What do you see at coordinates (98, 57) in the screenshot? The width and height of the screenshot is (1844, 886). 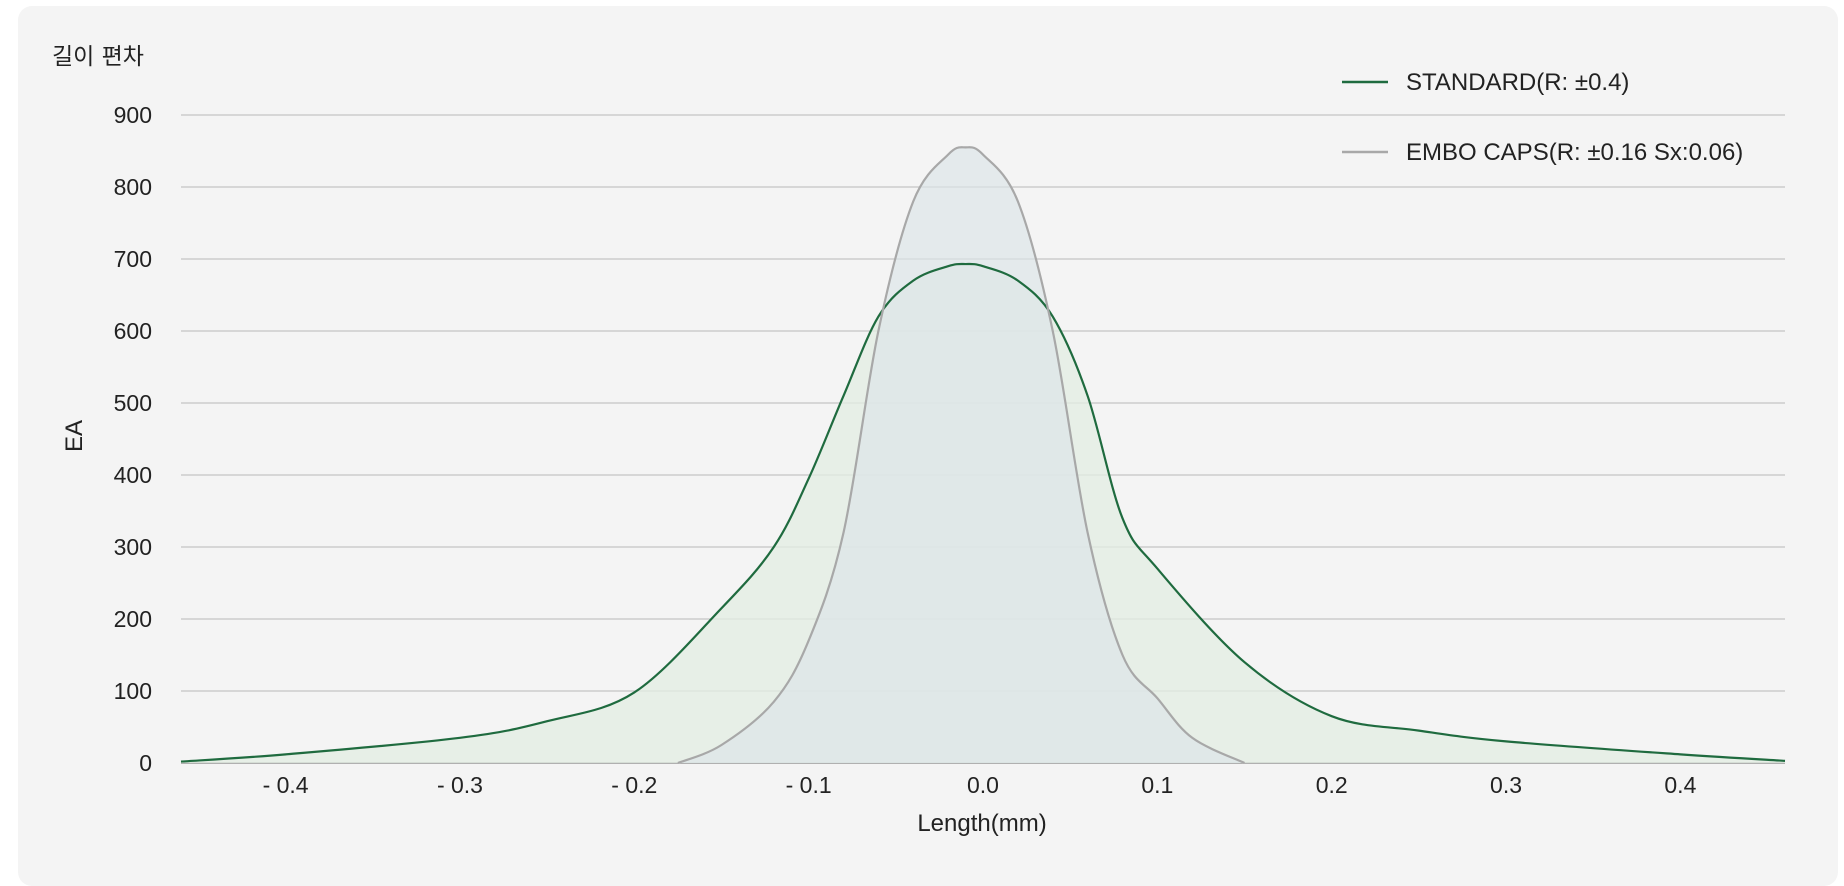 I see `chart-title: 길이 편차` at bounding box center [98, 57].